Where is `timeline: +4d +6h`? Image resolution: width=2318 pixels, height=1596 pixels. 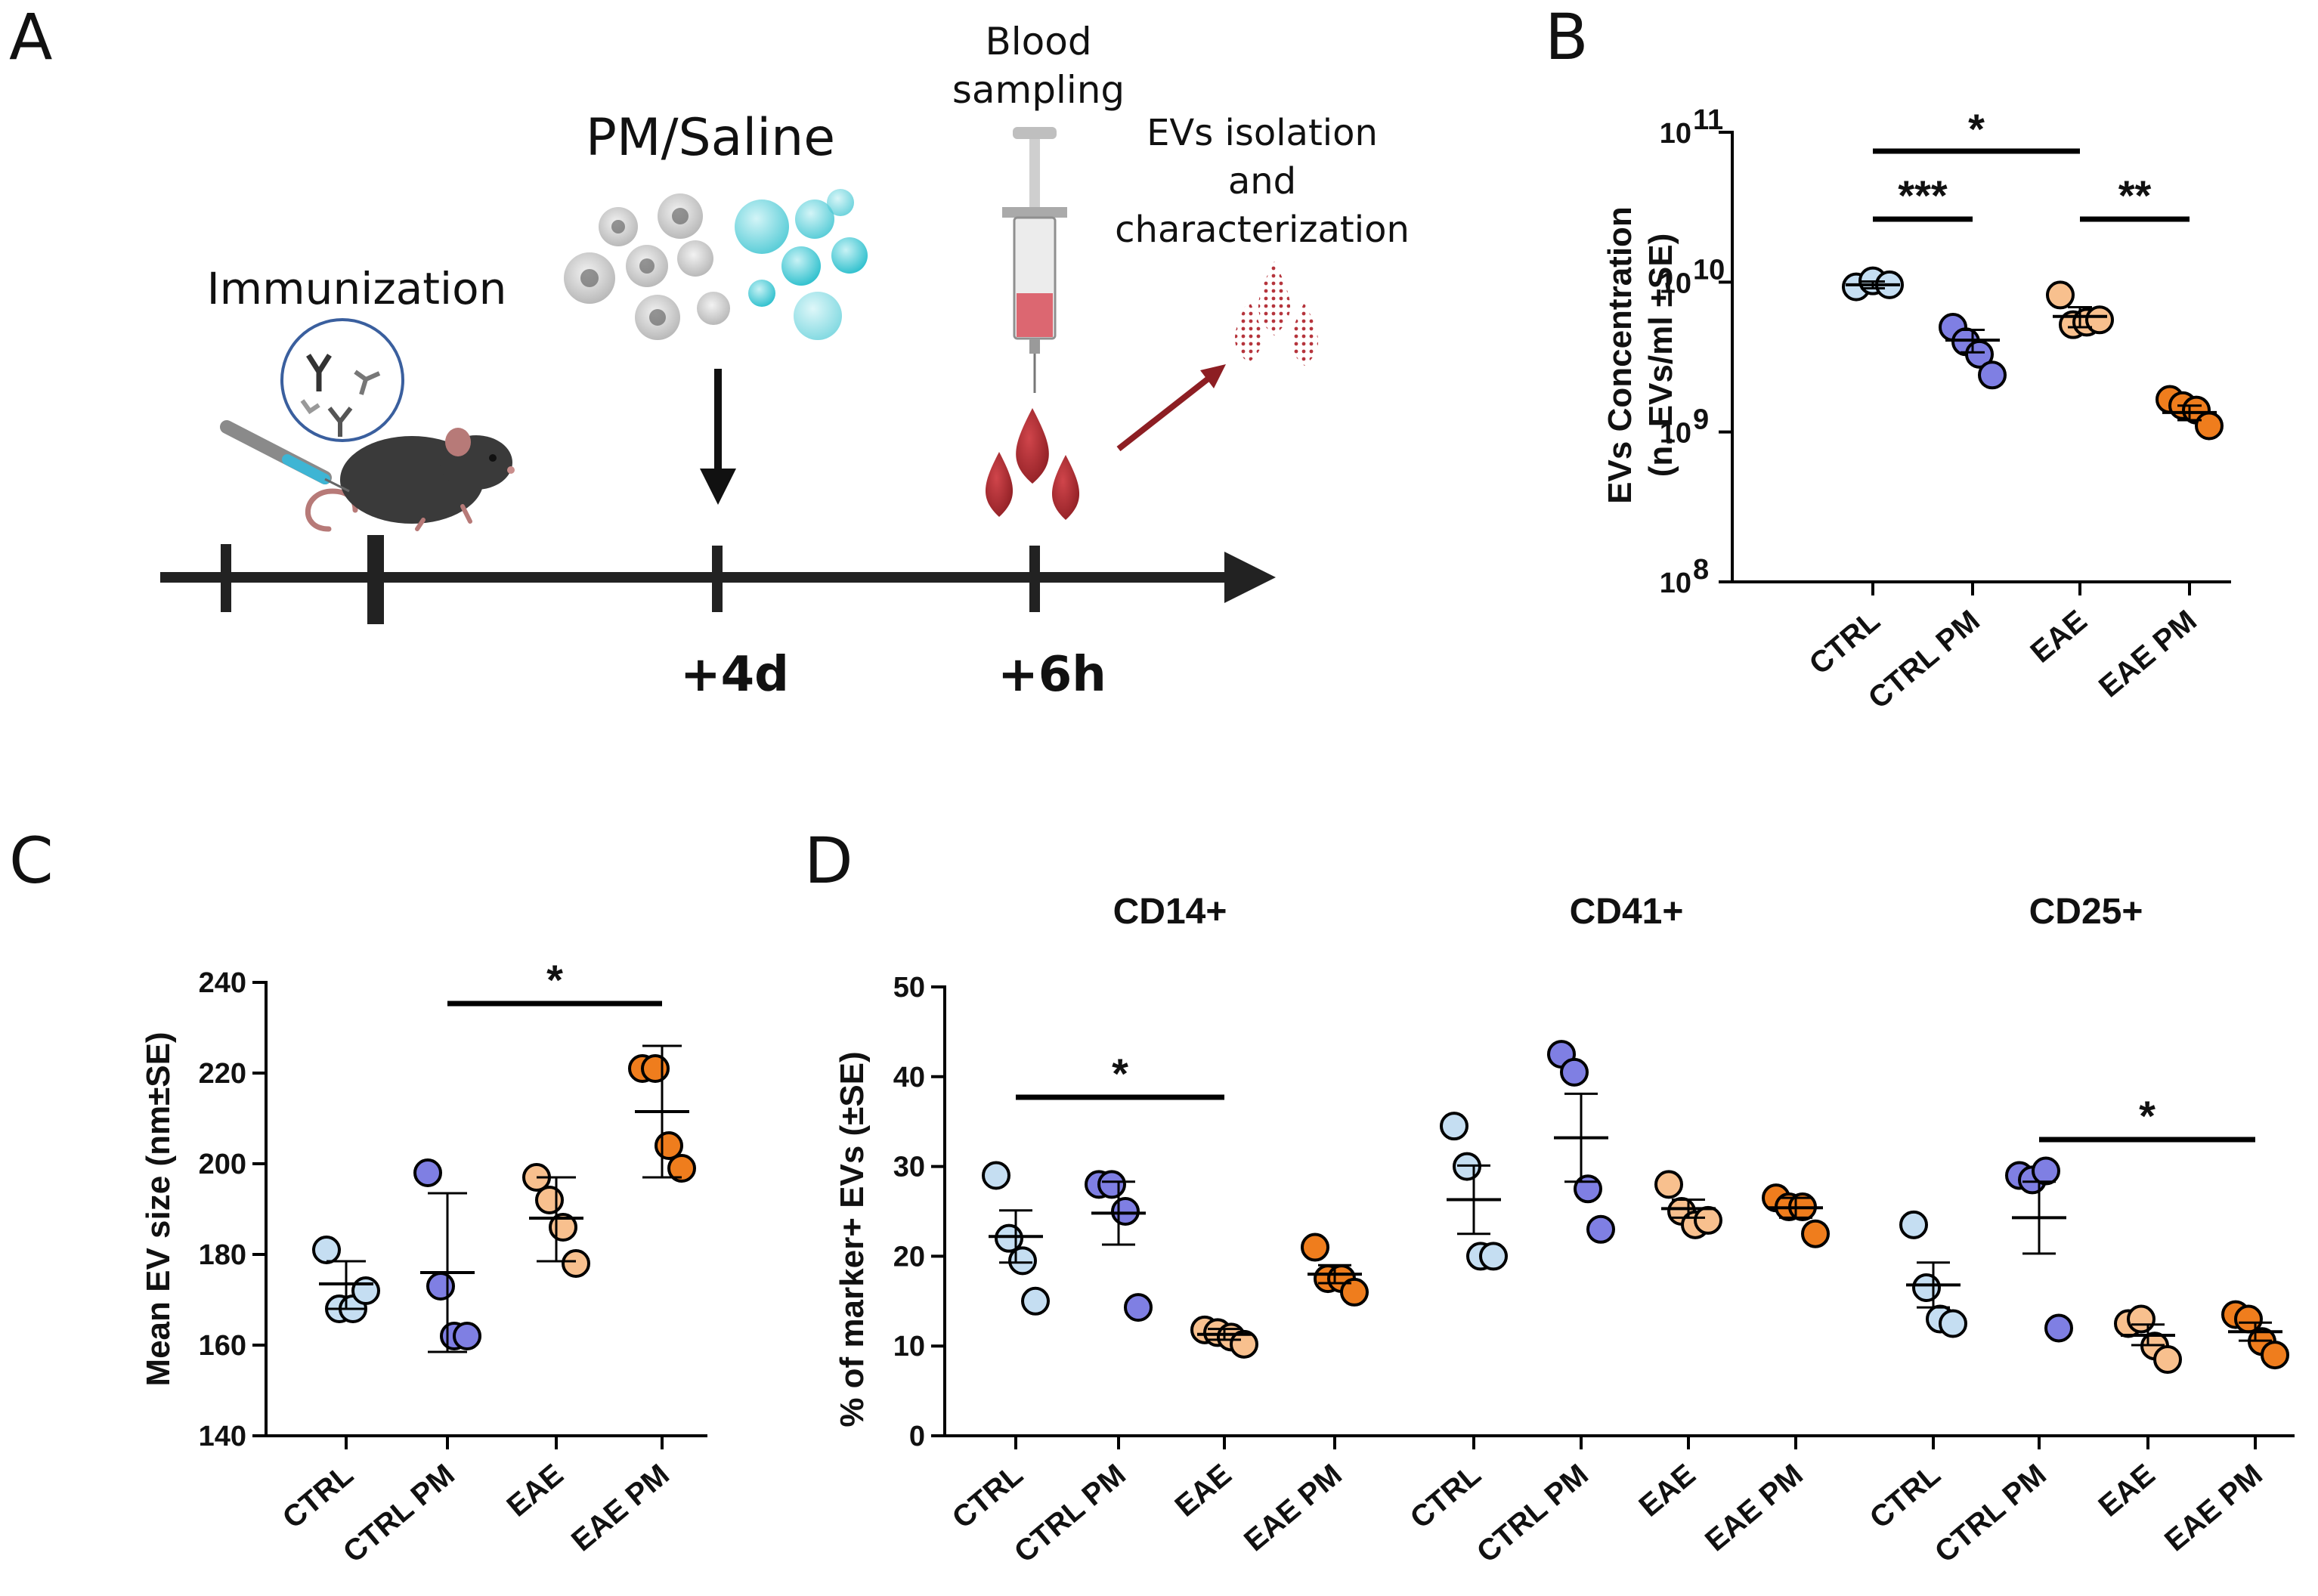
timeline: +4d +6h is located at coordinates (718, 619).